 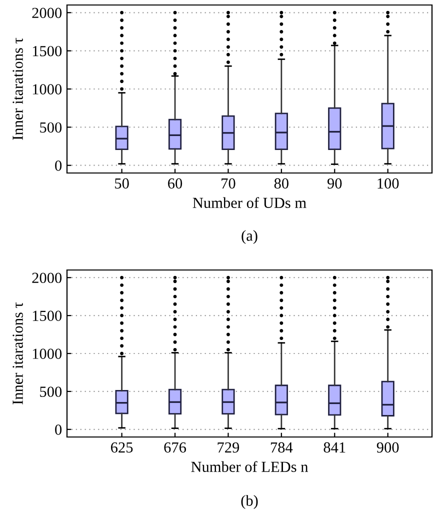 I want to click on text: (a), so click(x=250, y=237).